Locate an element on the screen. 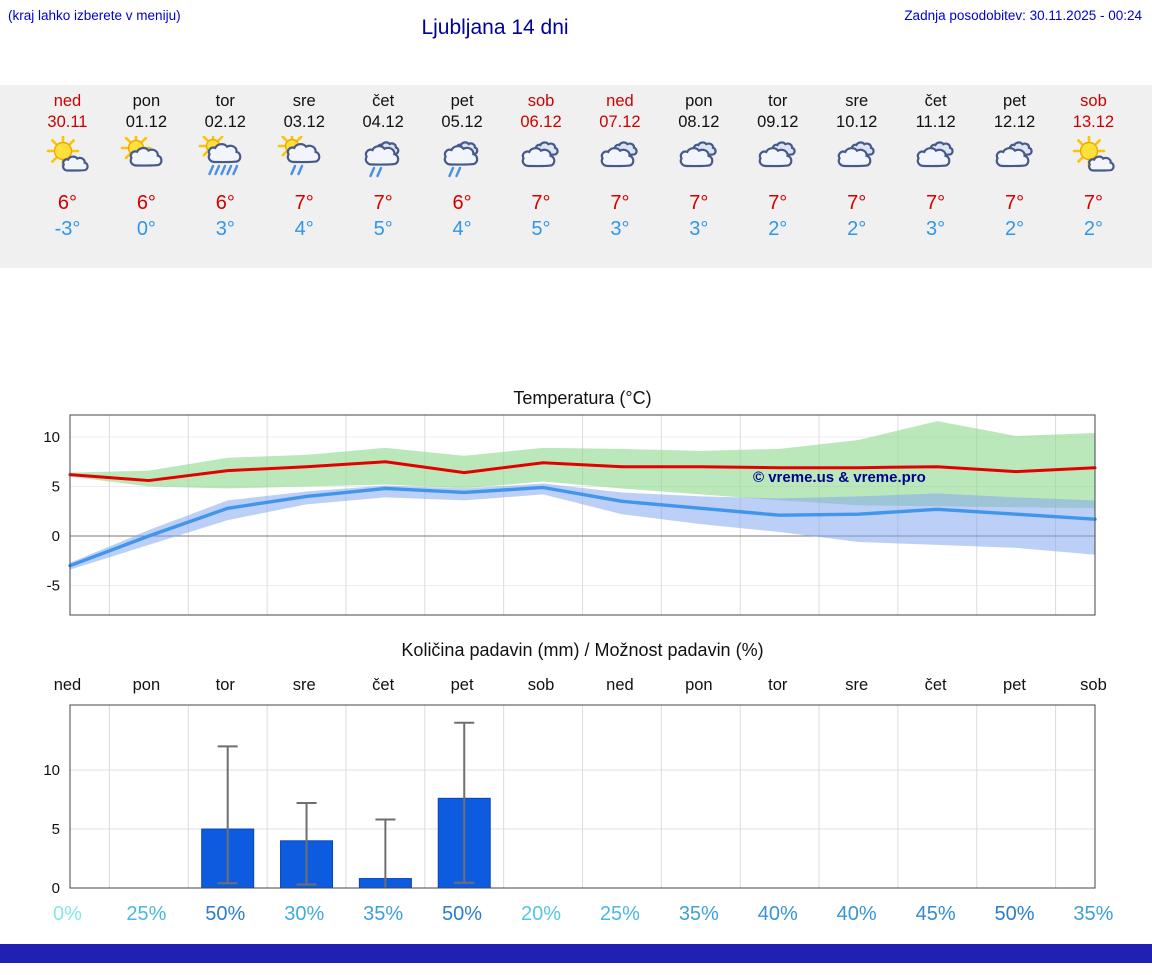  min-temperature-label: 2° is located at coordinates (1014, 229).